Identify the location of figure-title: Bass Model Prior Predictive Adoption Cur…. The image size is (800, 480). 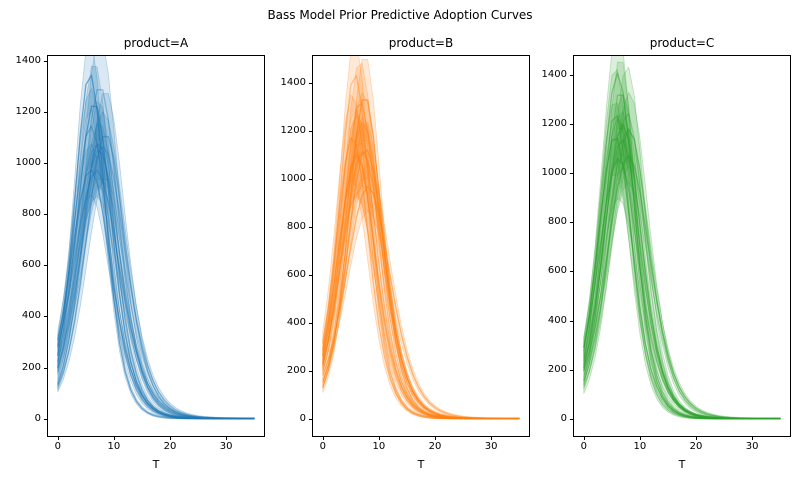
(400, 15).